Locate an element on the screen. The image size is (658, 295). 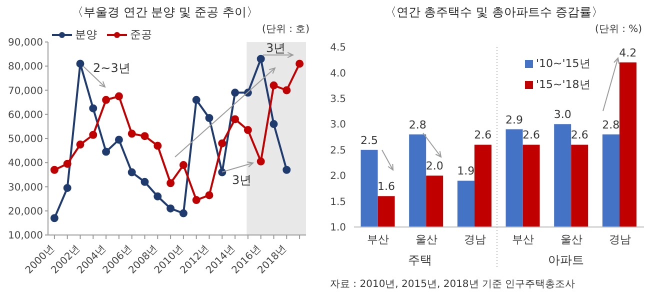
chart-title: 〈부울경 연간 분양 및 준공 추이〉 is located at coordinates (165, 12).